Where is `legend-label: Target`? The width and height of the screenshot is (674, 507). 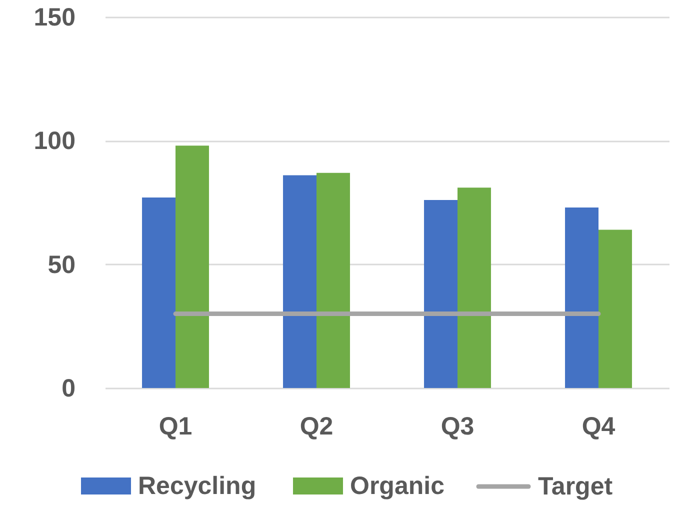 legend-label: Target is located at coordinates (576, 486).